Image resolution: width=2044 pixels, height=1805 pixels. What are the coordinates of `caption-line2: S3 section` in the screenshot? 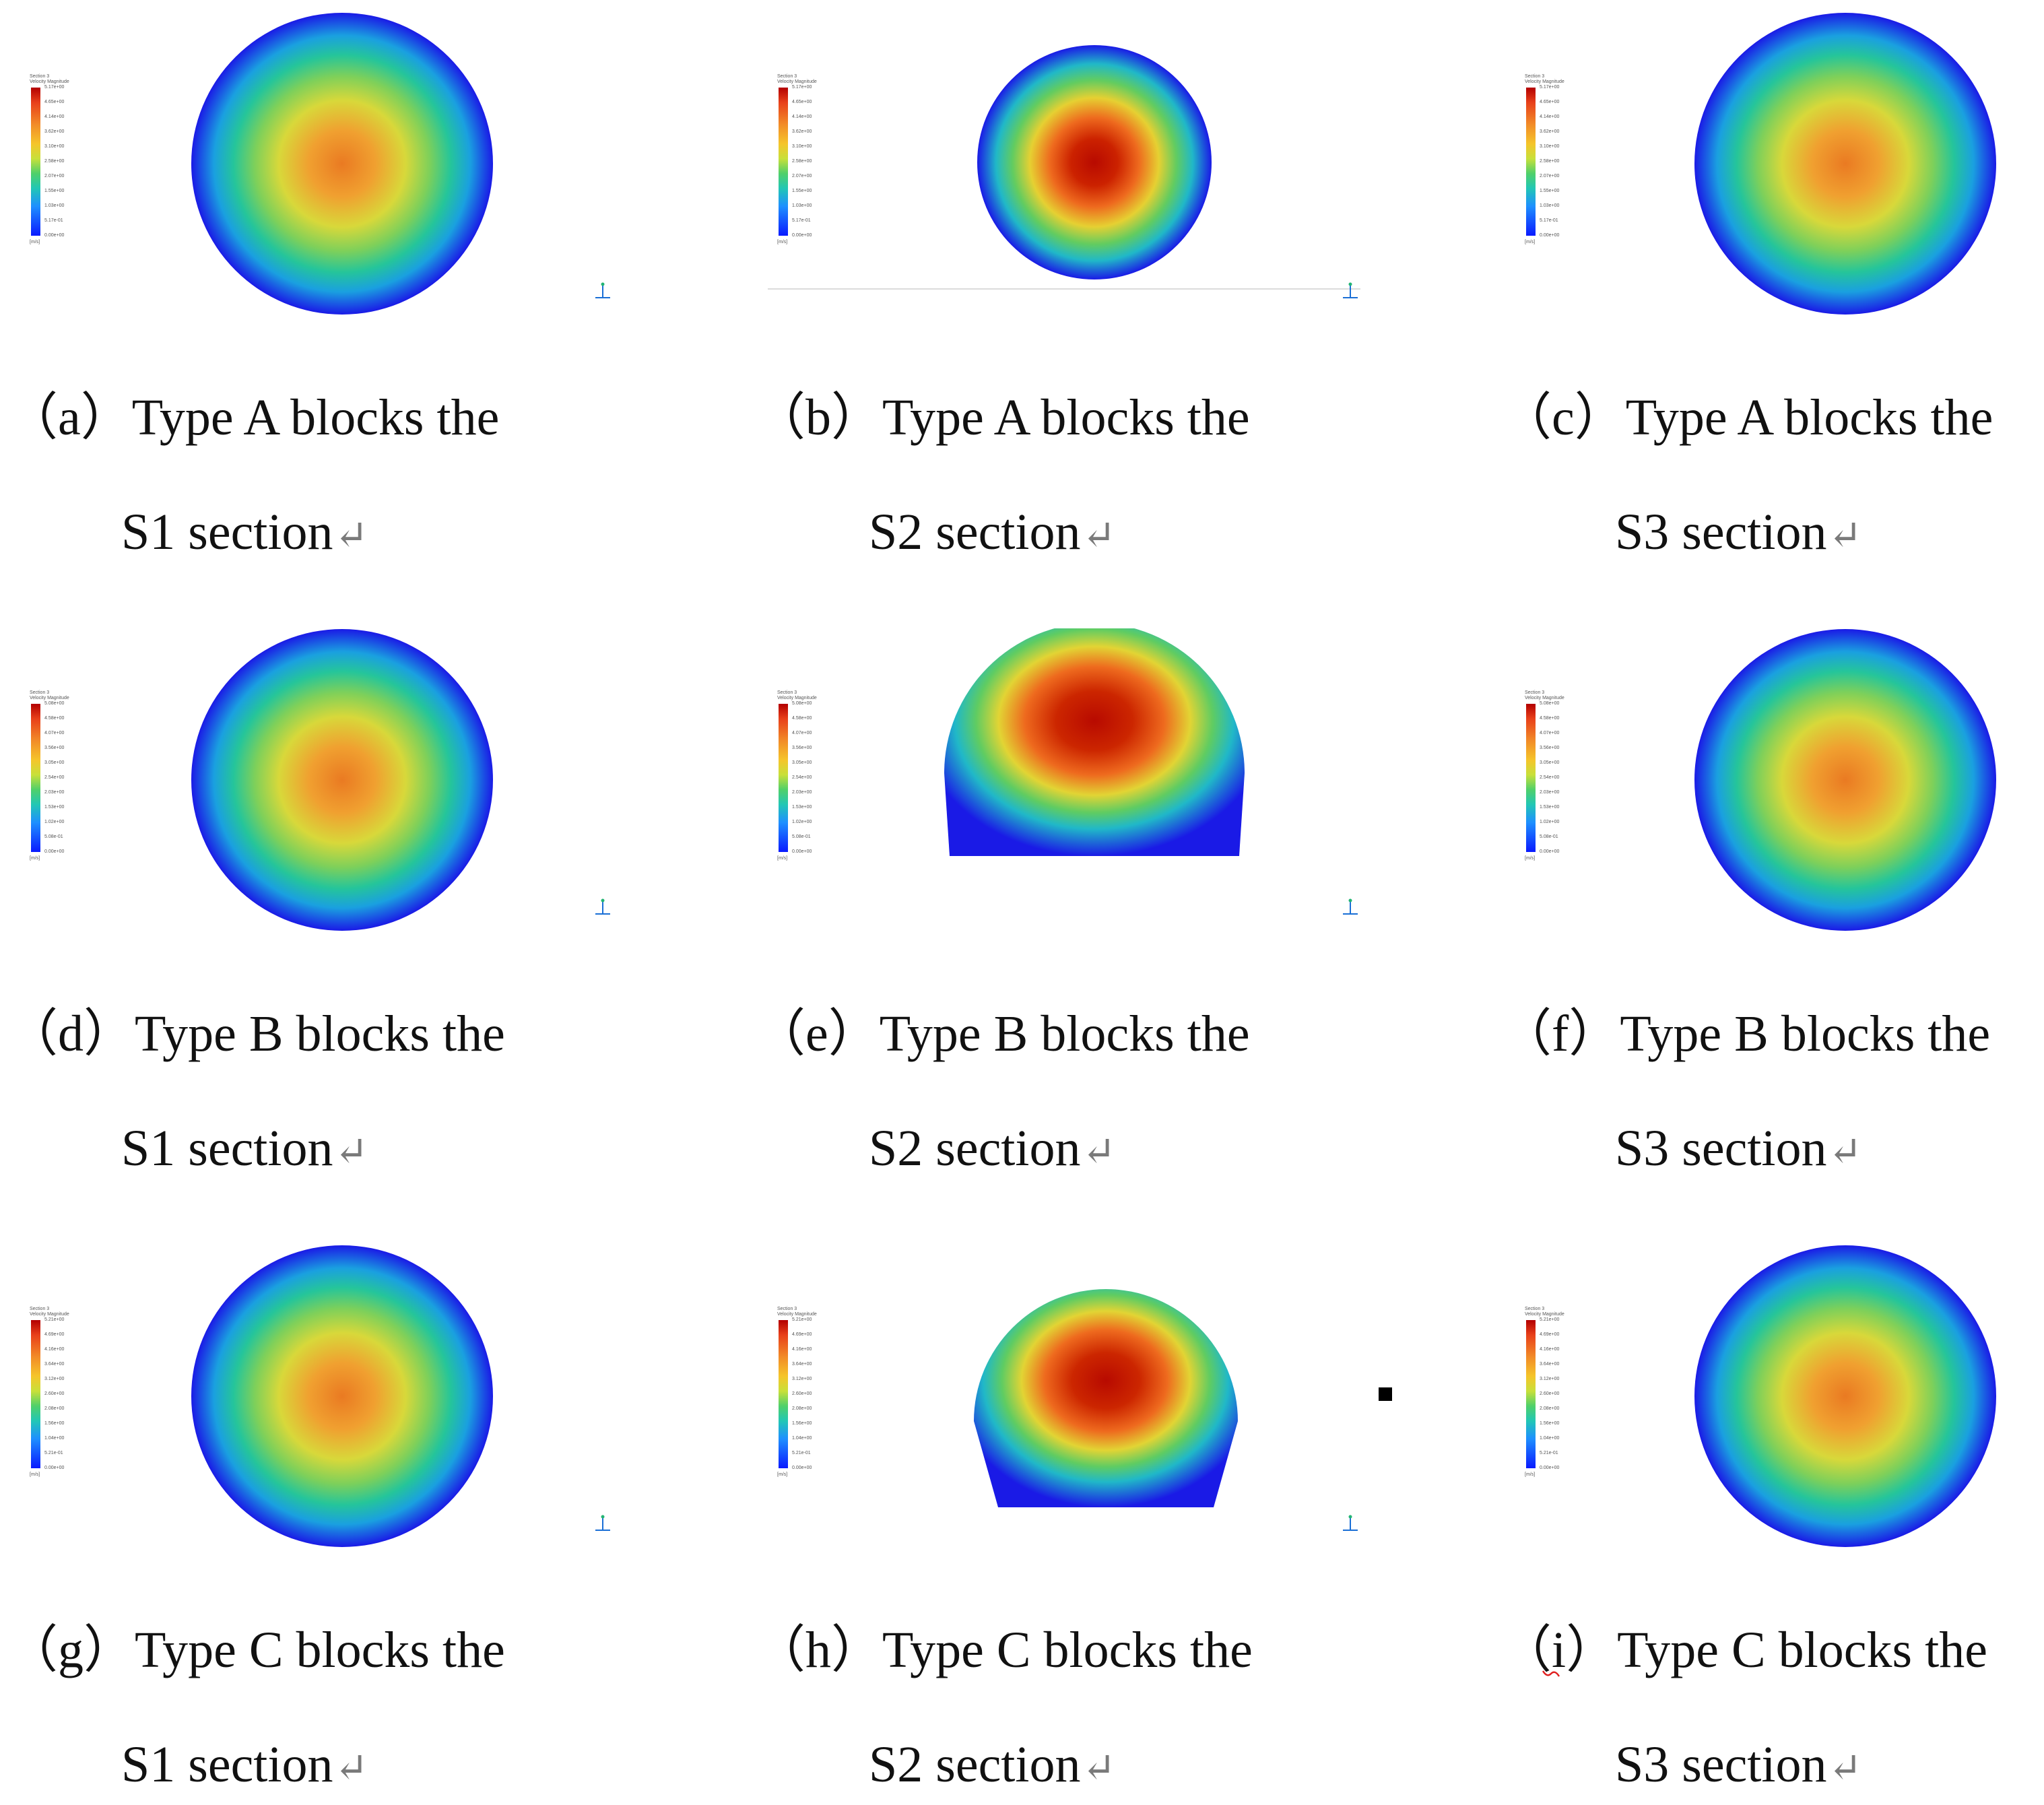 It's located at (1721, 1764).